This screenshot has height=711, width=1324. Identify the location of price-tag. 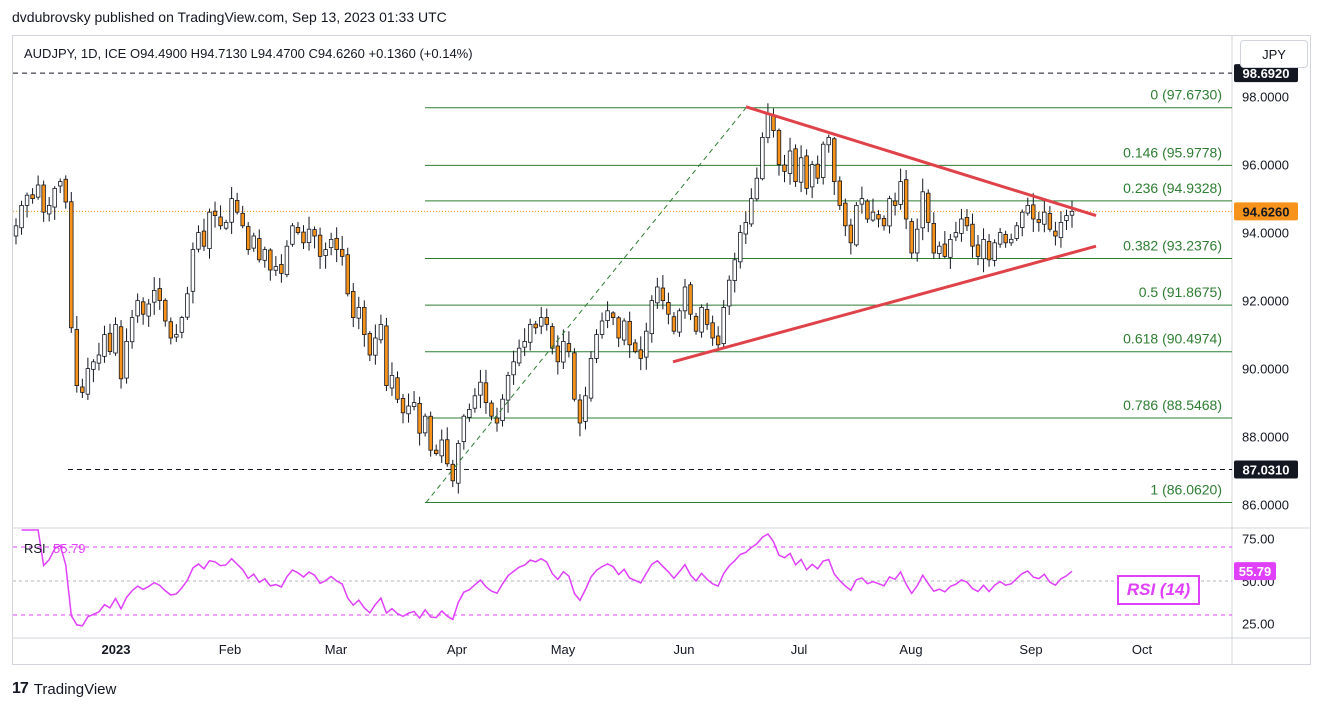
(1266, 73).